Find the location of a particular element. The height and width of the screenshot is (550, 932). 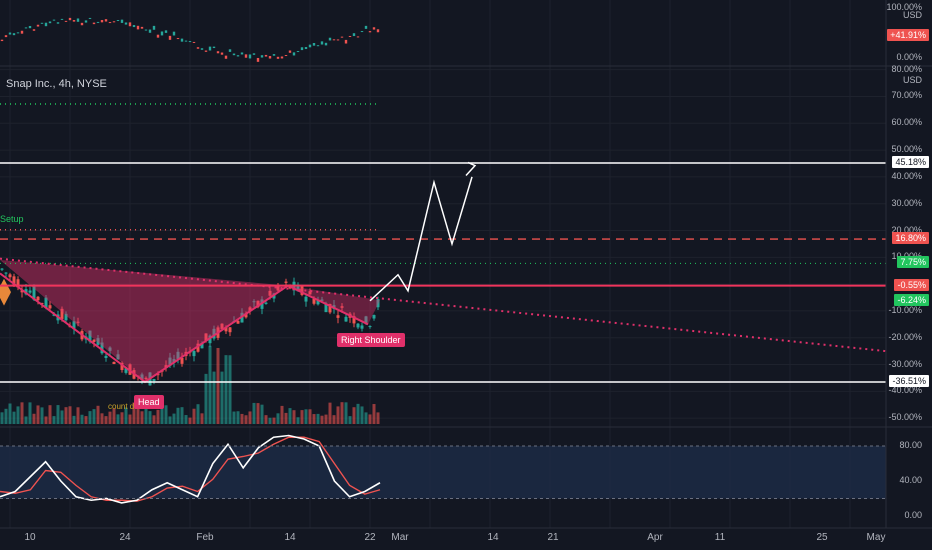

price-axis-label: 80.00% is located at coordinates (906, 68).